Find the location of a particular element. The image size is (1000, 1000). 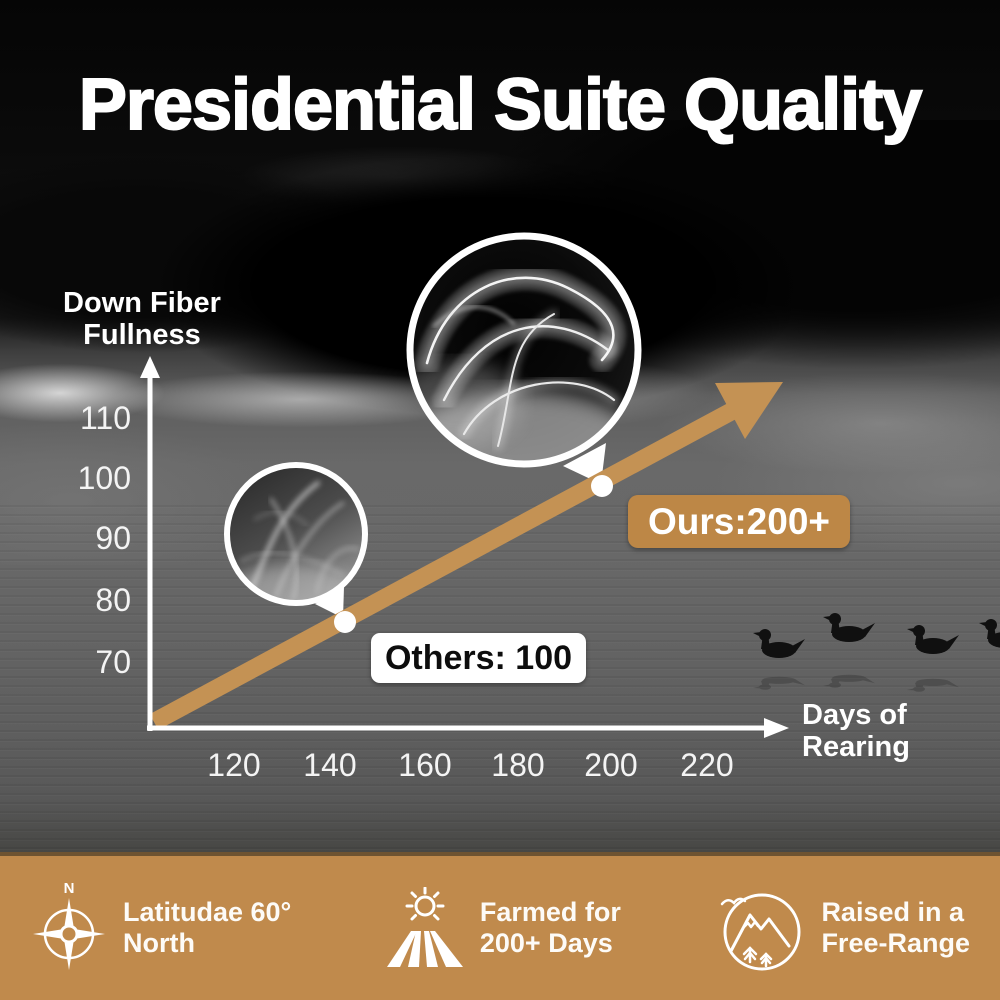

feature-bar: N Latitudae 60° North is located at coordinates (500, 926).